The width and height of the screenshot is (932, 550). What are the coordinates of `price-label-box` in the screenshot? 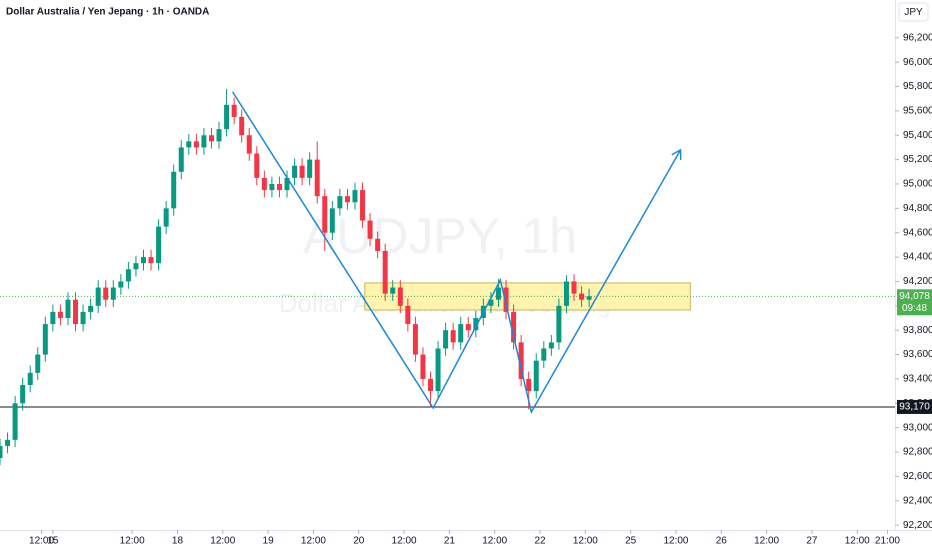 It's located at (914, 302).